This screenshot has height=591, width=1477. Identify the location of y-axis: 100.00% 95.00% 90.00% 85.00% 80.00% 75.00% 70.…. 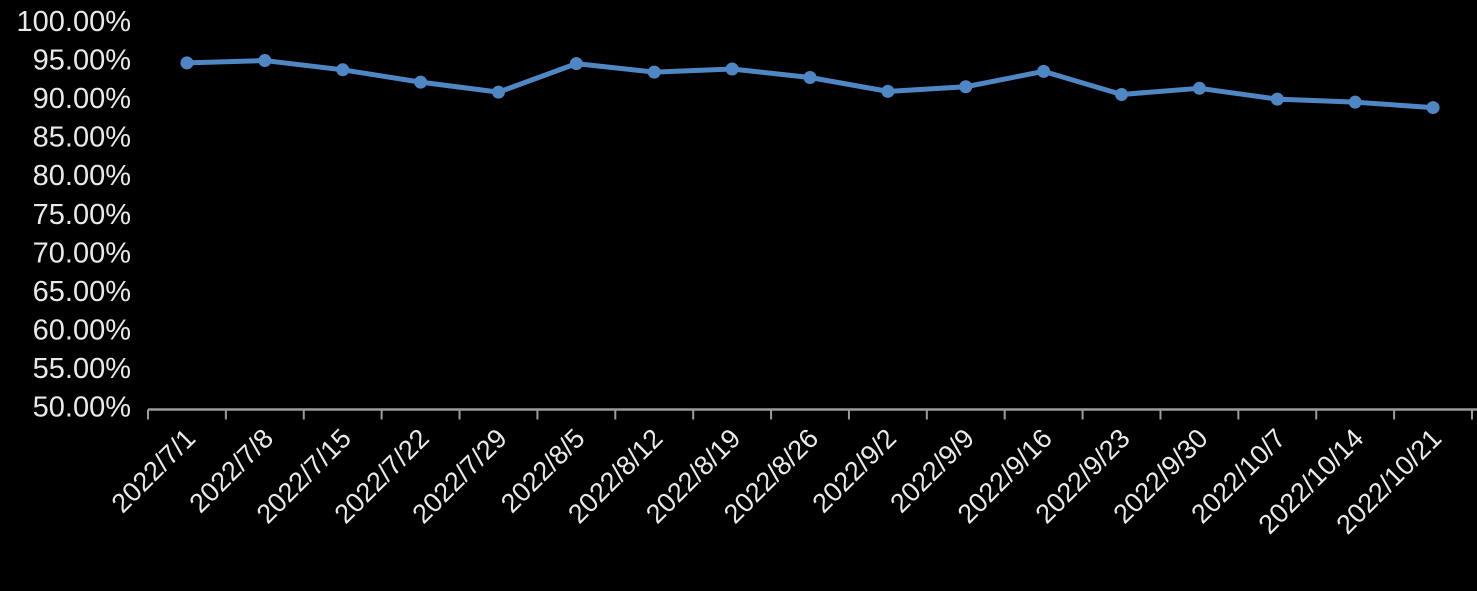
(74, 215).